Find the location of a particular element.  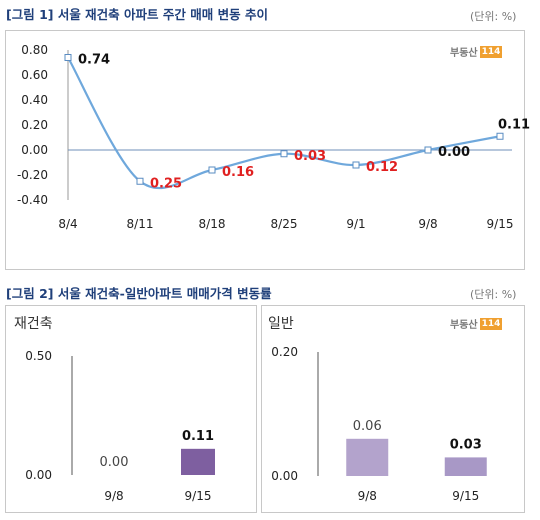

data-label: 0.16 is located at coordinates (238, 172).